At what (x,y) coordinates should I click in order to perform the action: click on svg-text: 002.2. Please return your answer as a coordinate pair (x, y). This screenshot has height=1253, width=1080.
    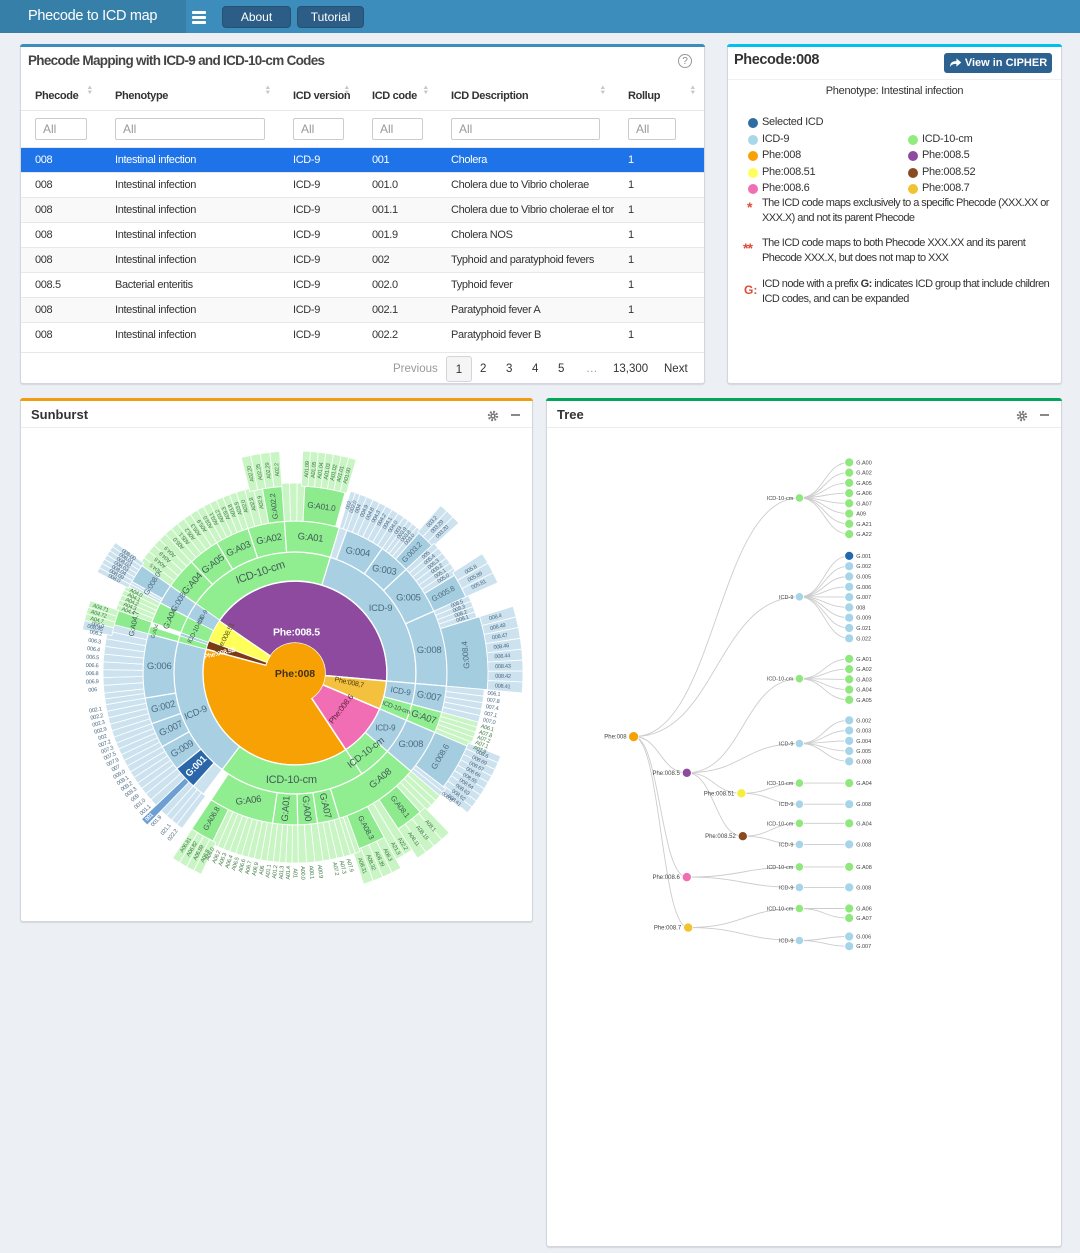
    Looking at the image, I should click on (97, 717).